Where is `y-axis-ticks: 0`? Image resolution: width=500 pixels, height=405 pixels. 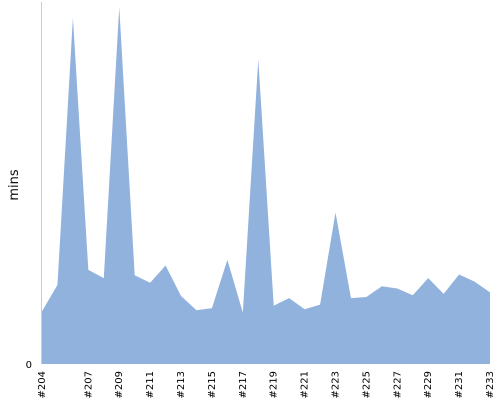
y-axis-ticks: 0 is located at coordinates (29, 365).